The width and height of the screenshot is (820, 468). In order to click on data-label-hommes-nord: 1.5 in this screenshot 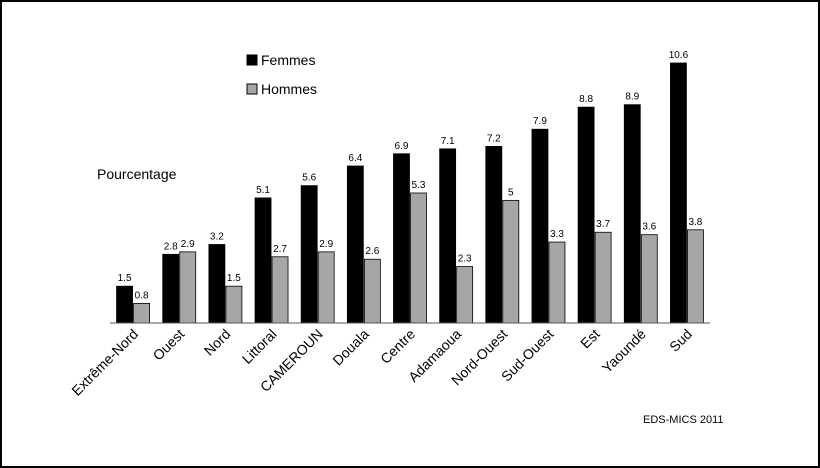, I will do `click(234, 278)`.